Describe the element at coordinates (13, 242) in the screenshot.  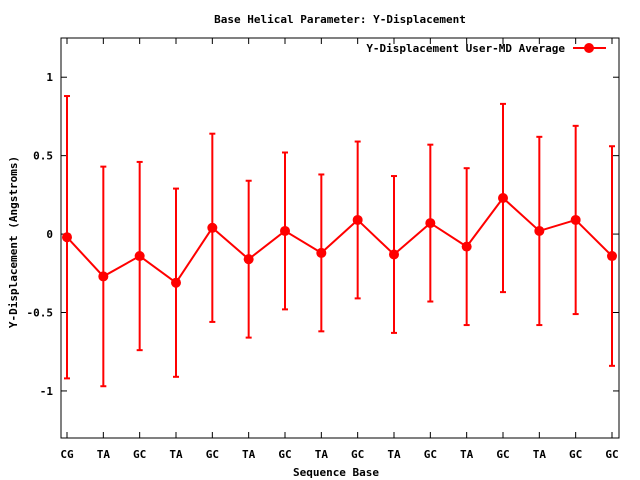
I see `y-axis-label: Y-Displacement (Angstroms)` at that location.